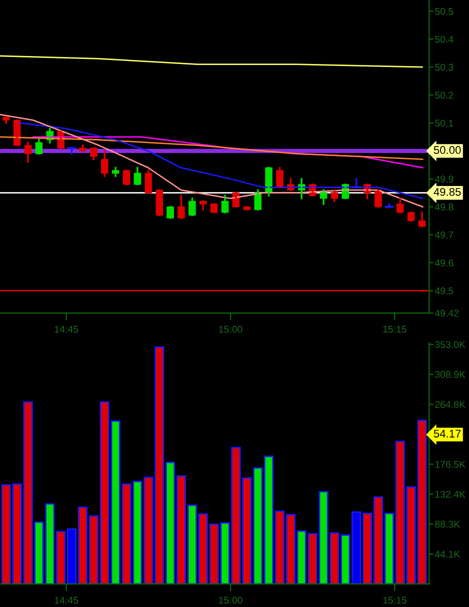  I want to click on y-tick-label: 264.8K, so click(450, 404).